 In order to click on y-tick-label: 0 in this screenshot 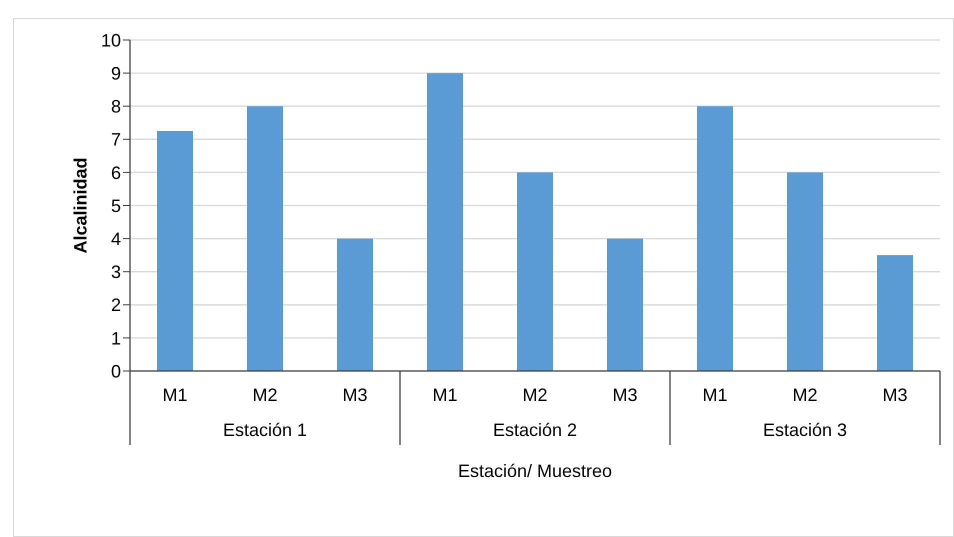, I will do `click(115, 371)`.